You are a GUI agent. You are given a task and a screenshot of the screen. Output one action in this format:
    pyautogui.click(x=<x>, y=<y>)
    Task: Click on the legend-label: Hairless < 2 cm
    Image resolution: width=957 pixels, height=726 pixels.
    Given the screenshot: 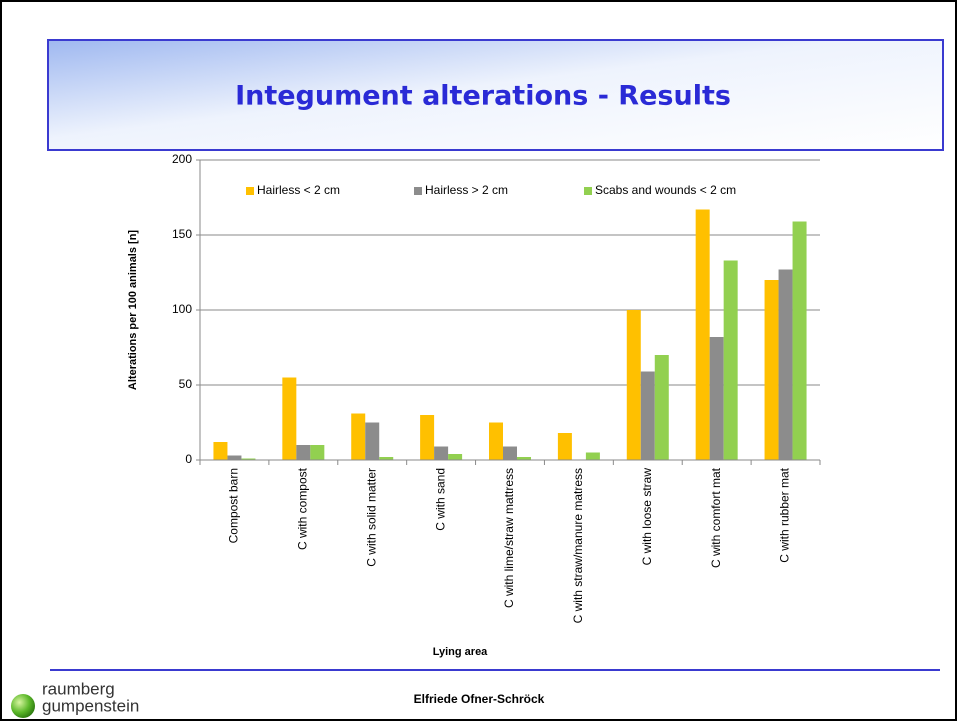 What is the action you would take?
    pyautogui.click(x=298, y=190)
    